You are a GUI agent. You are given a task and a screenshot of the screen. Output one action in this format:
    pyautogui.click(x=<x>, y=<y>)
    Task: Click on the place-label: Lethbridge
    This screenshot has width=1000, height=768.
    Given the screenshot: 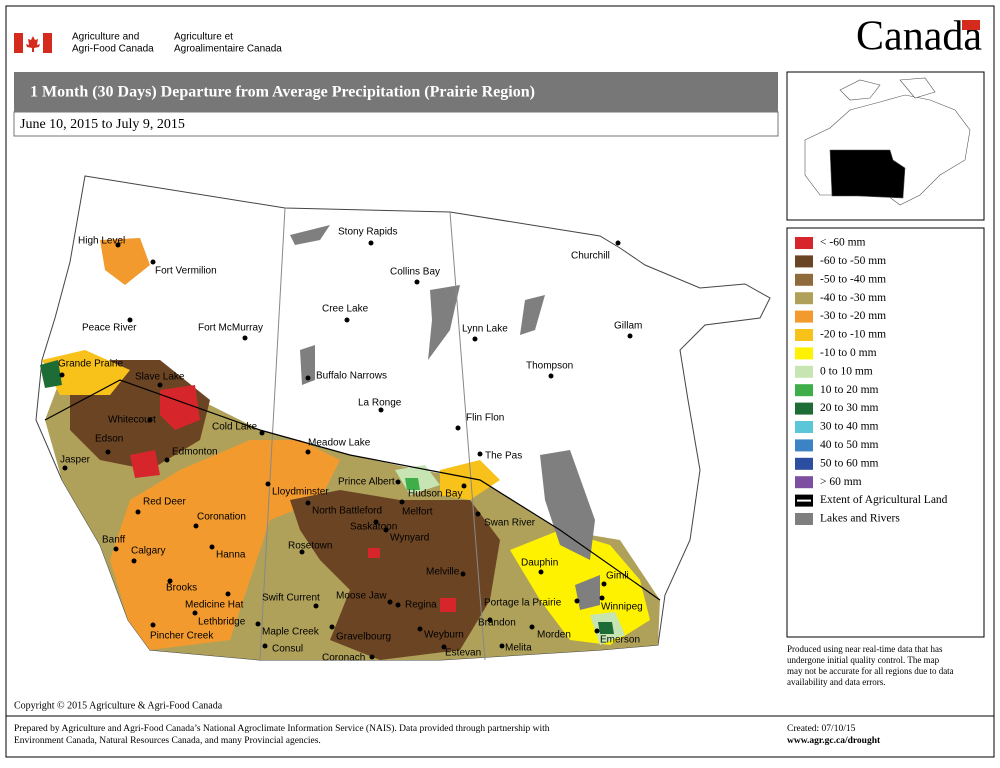 What is the action you would take?
    pyautogui.click(x=222, y=622)
    